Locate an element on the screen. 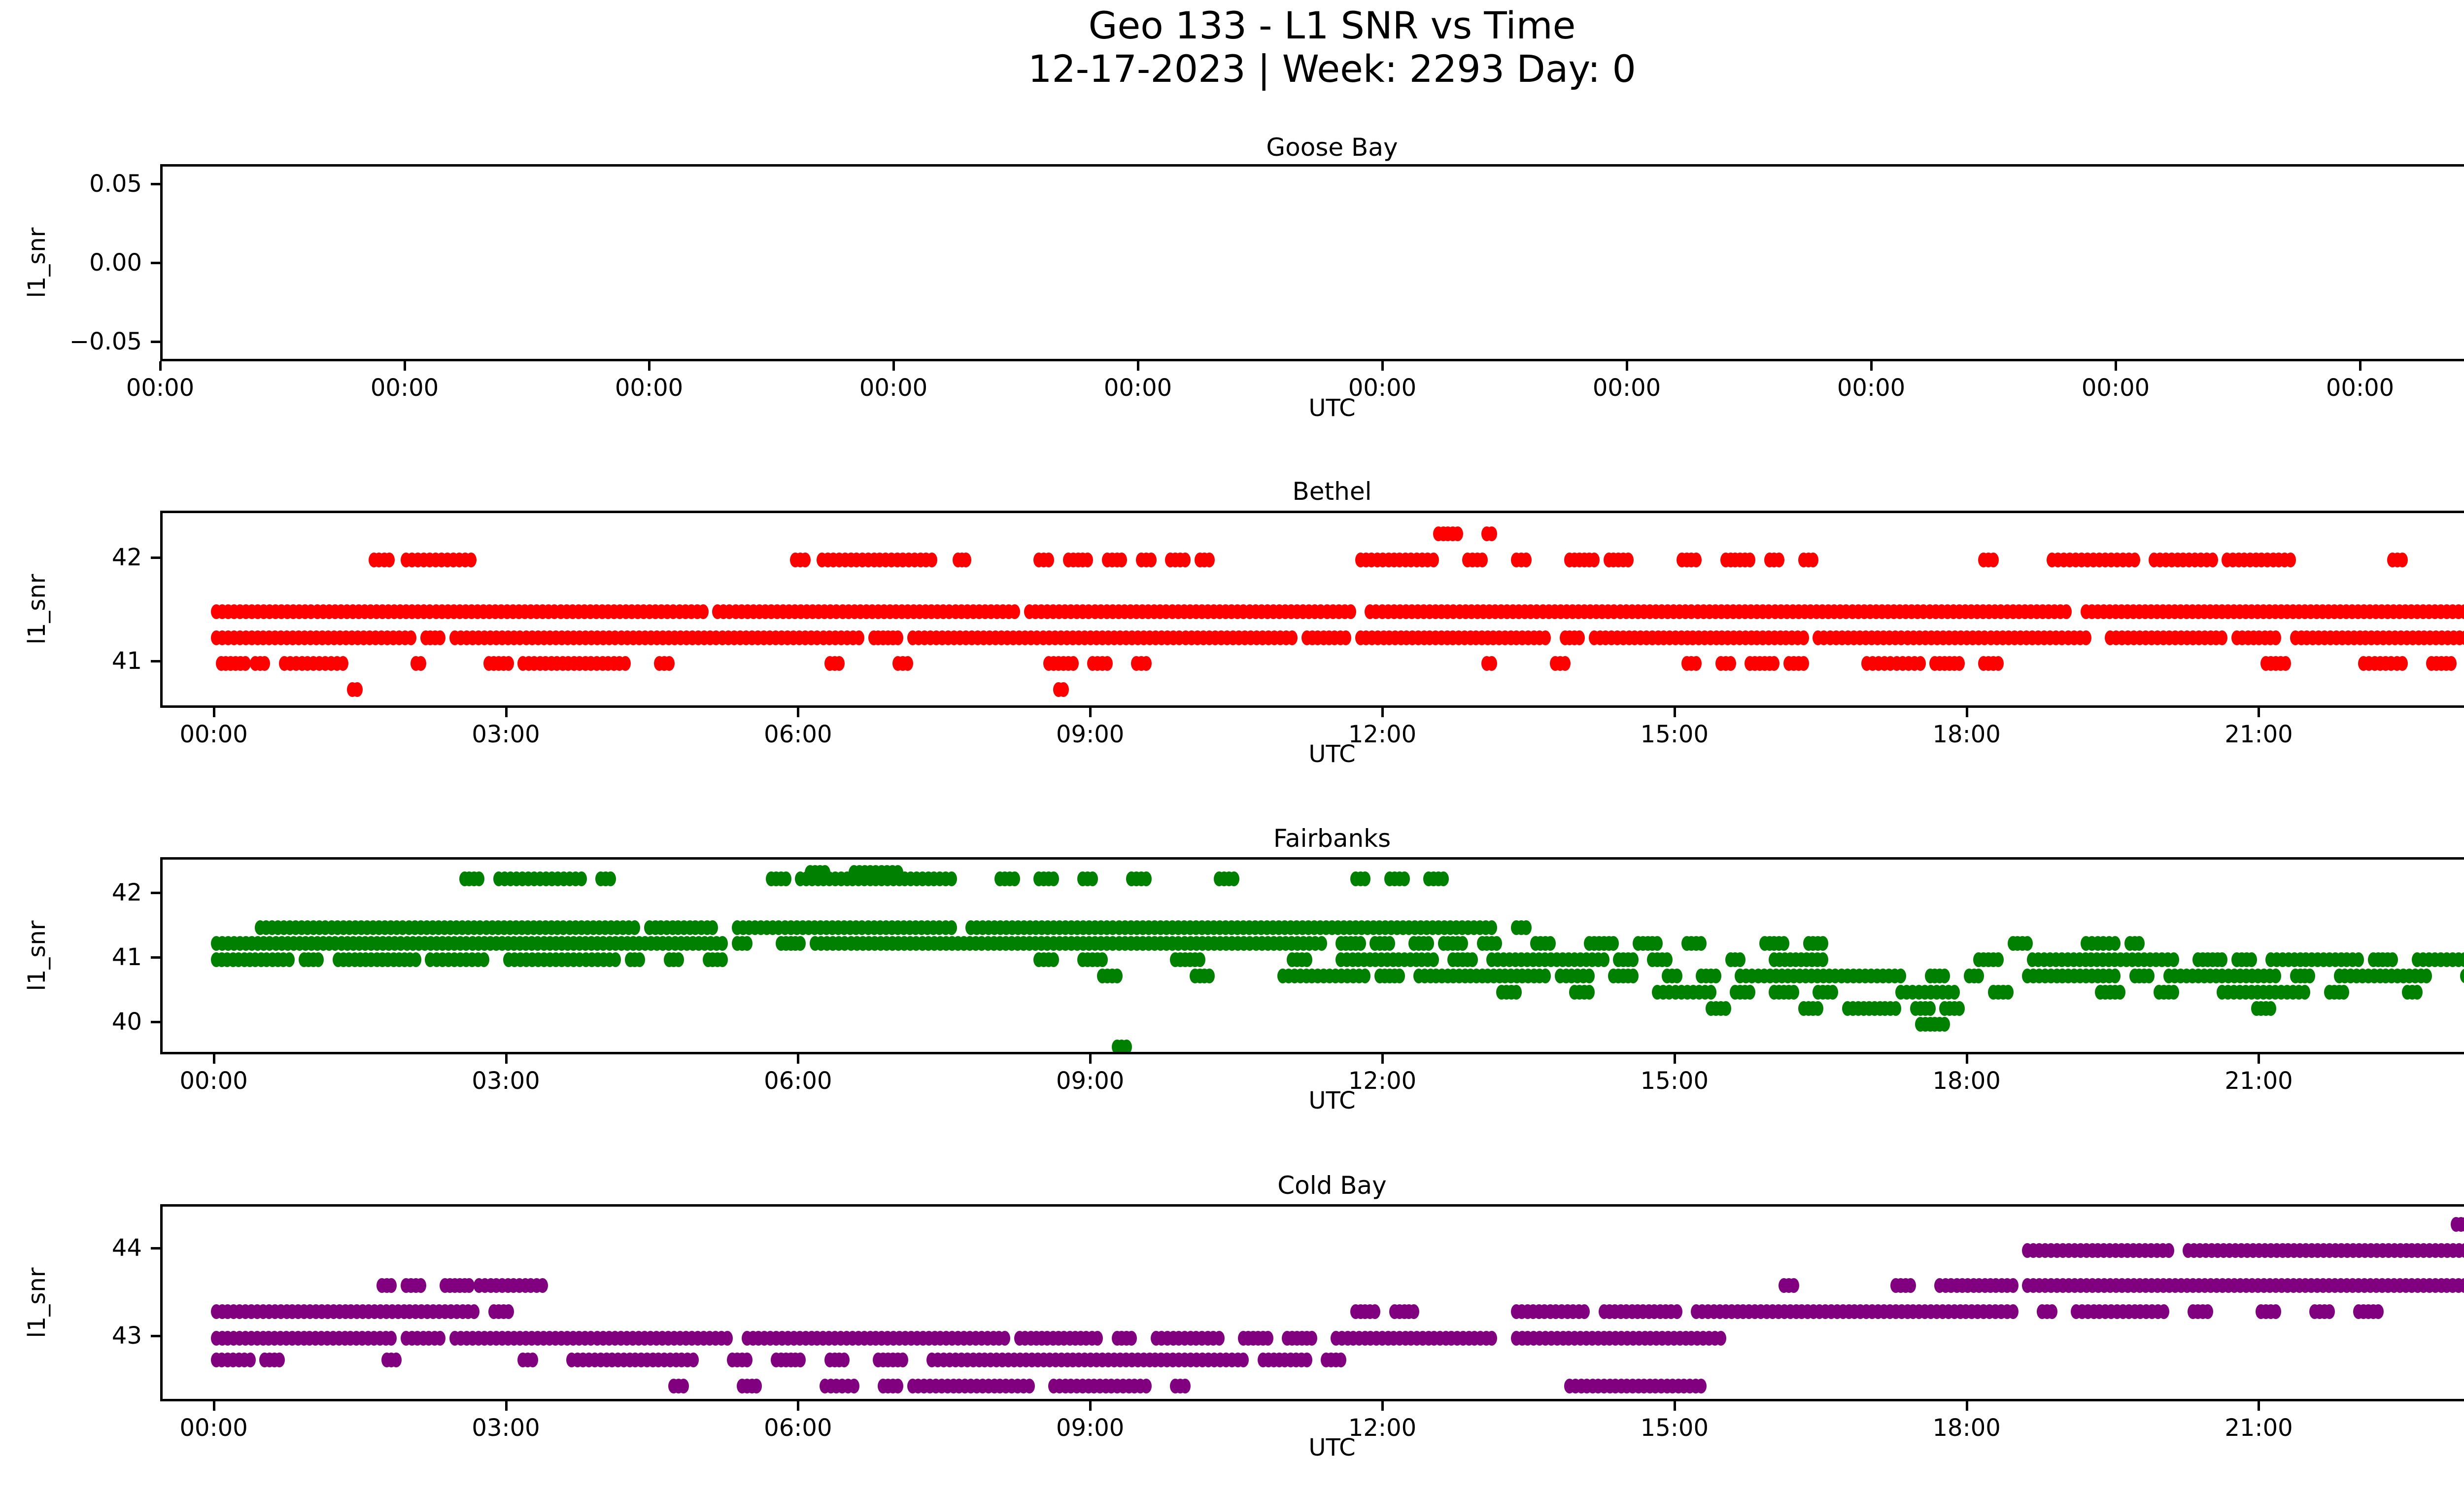  subplot-title-goose-bay: Goose Bay is located at coordinates (1332, 147).